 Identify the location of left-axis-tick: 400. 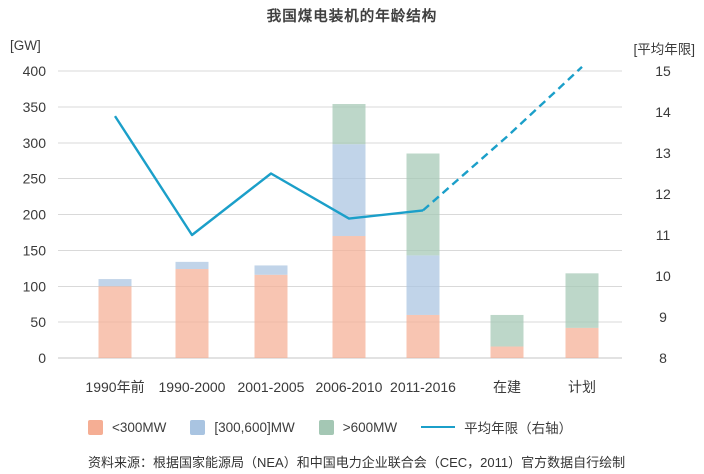
(35, 71).